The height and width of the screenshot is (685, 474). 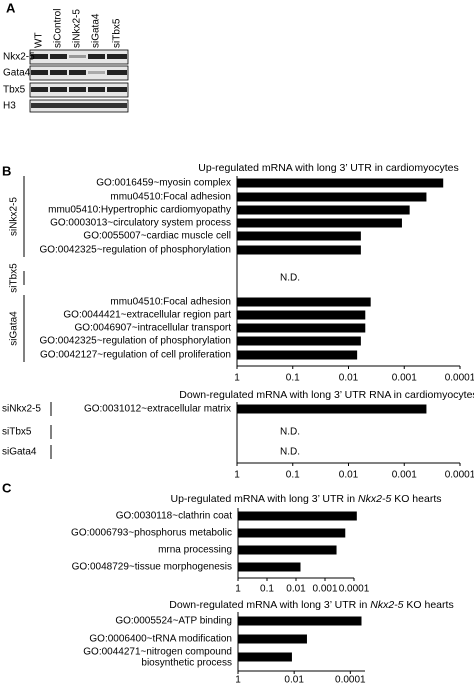 I want to click on panel-label: B, so click(x=6, y=170).